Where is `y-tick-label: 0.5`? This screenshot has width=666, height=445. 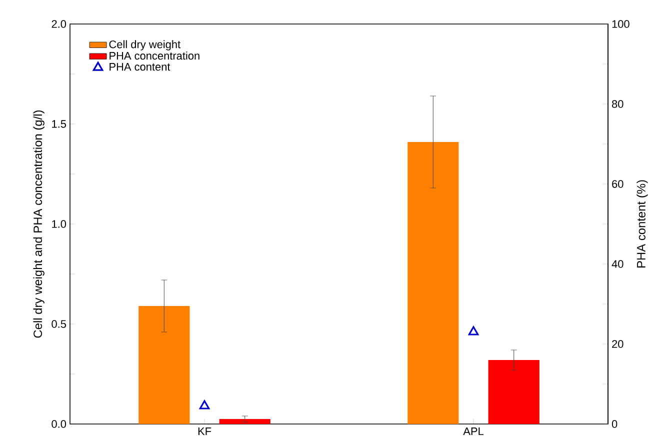 y-tick-label: 0.5 is located at coordinates (59, 324).